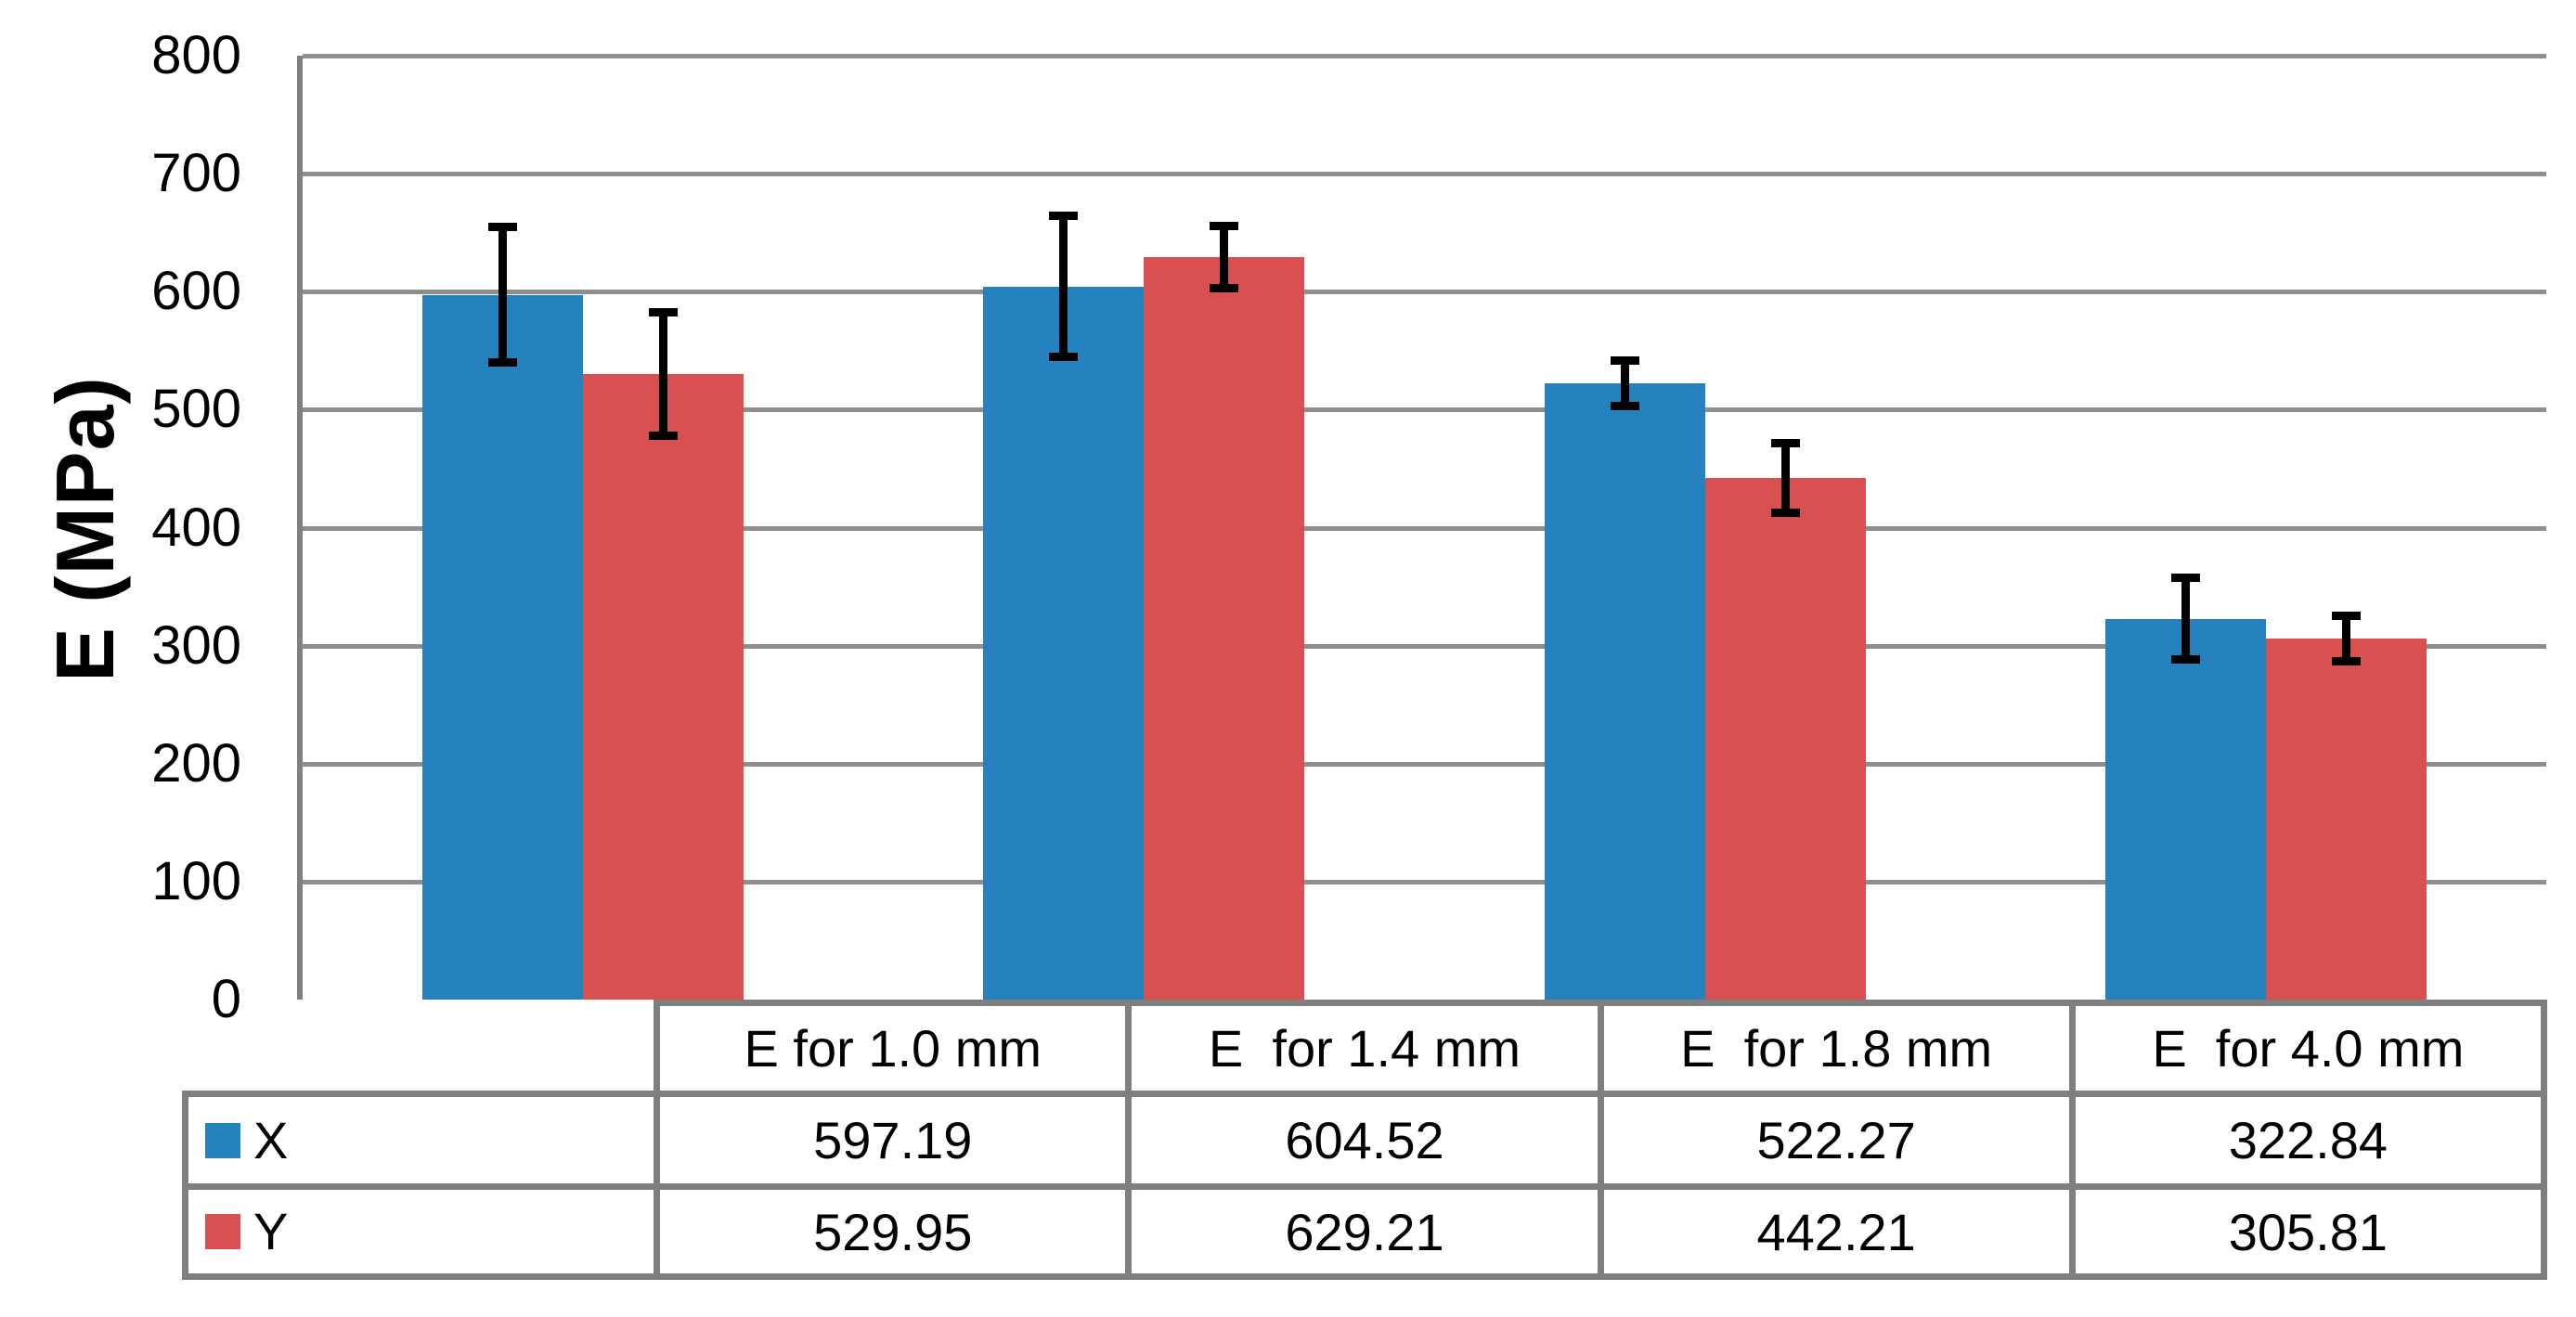 This screenshot has width=2576, height=1317. Describe the element at coordinates (1224, 628) in the screenshot. I see `bar-y-E for 1.4 mm` at that location.